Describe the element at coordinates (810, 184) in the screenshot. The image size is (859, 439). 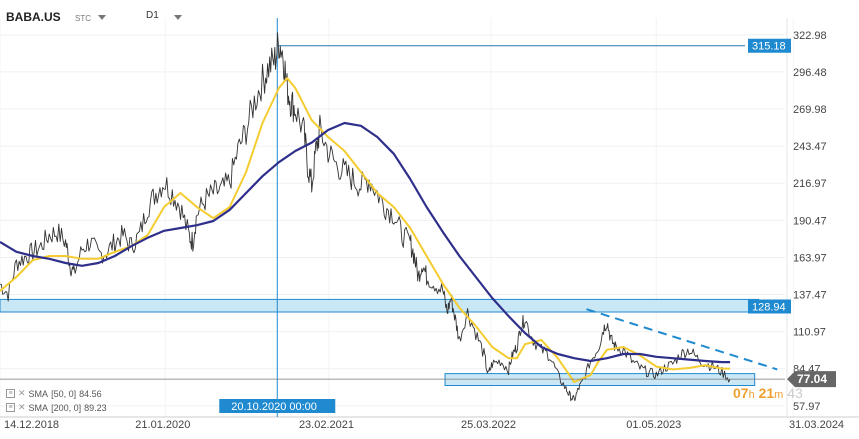
I see `y-tick-label: 216.97` at that location.